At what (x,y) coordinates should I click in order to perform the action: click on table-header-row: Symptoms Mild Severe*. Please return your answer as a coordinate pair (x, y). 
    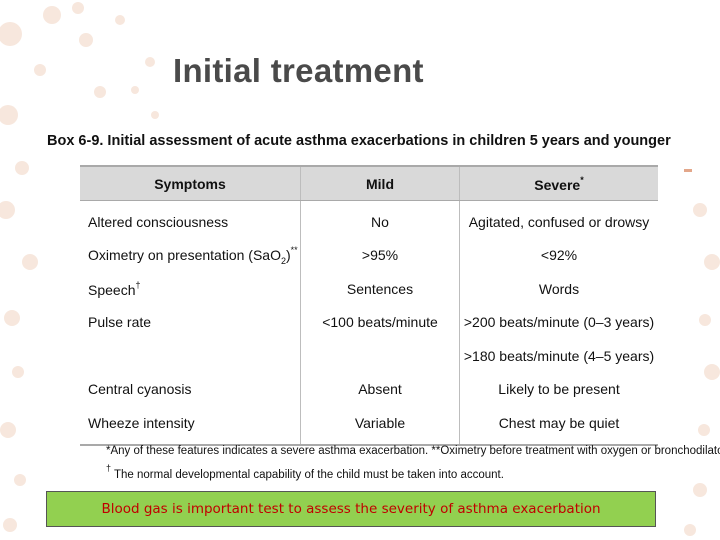
    Looking at the image, I should click on (369, 183).